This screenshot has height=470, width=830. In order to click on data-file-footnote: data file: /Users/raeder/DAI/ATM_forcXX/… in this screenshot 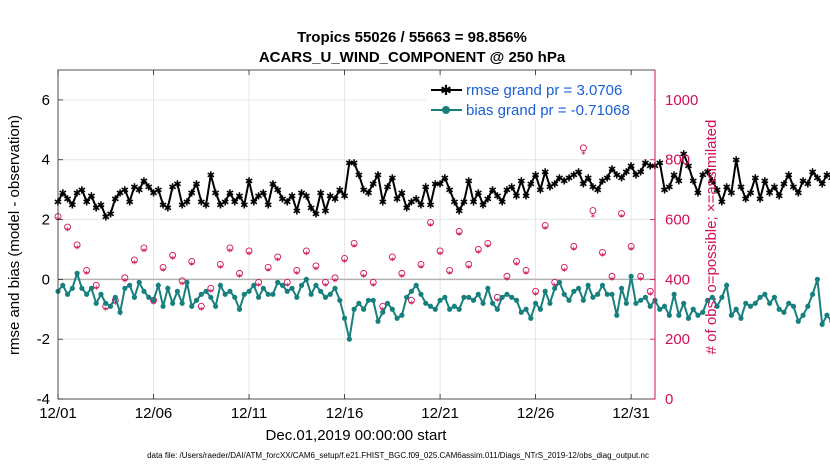, I will do `click(398, 455)`.